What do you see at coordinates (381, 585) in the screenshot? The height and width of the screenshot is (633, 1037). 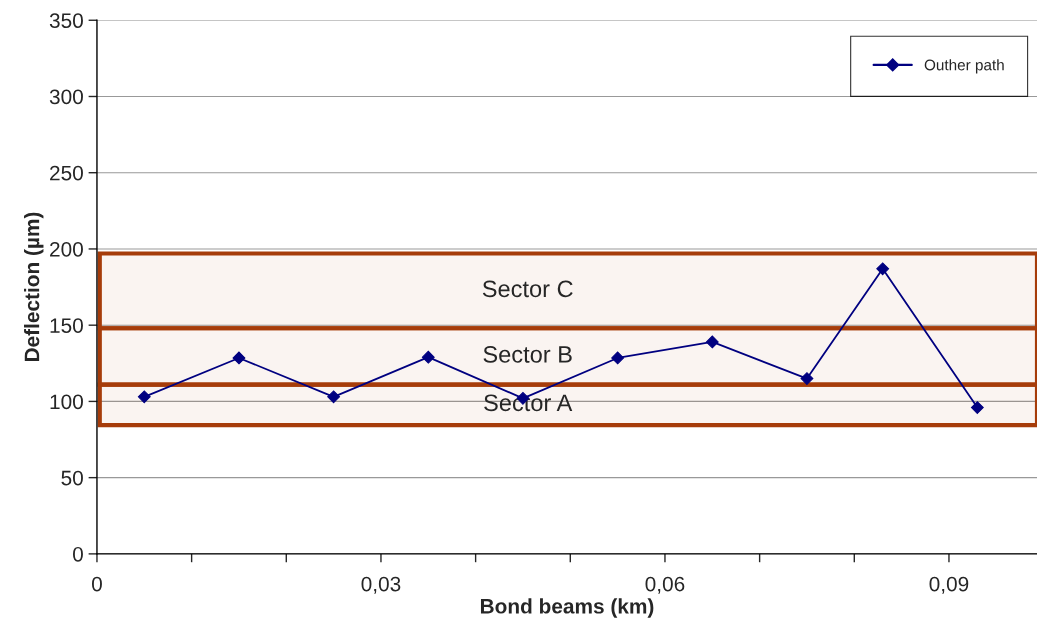 I see `x-tick-label: 0,03` at bounding box center [381, 585].